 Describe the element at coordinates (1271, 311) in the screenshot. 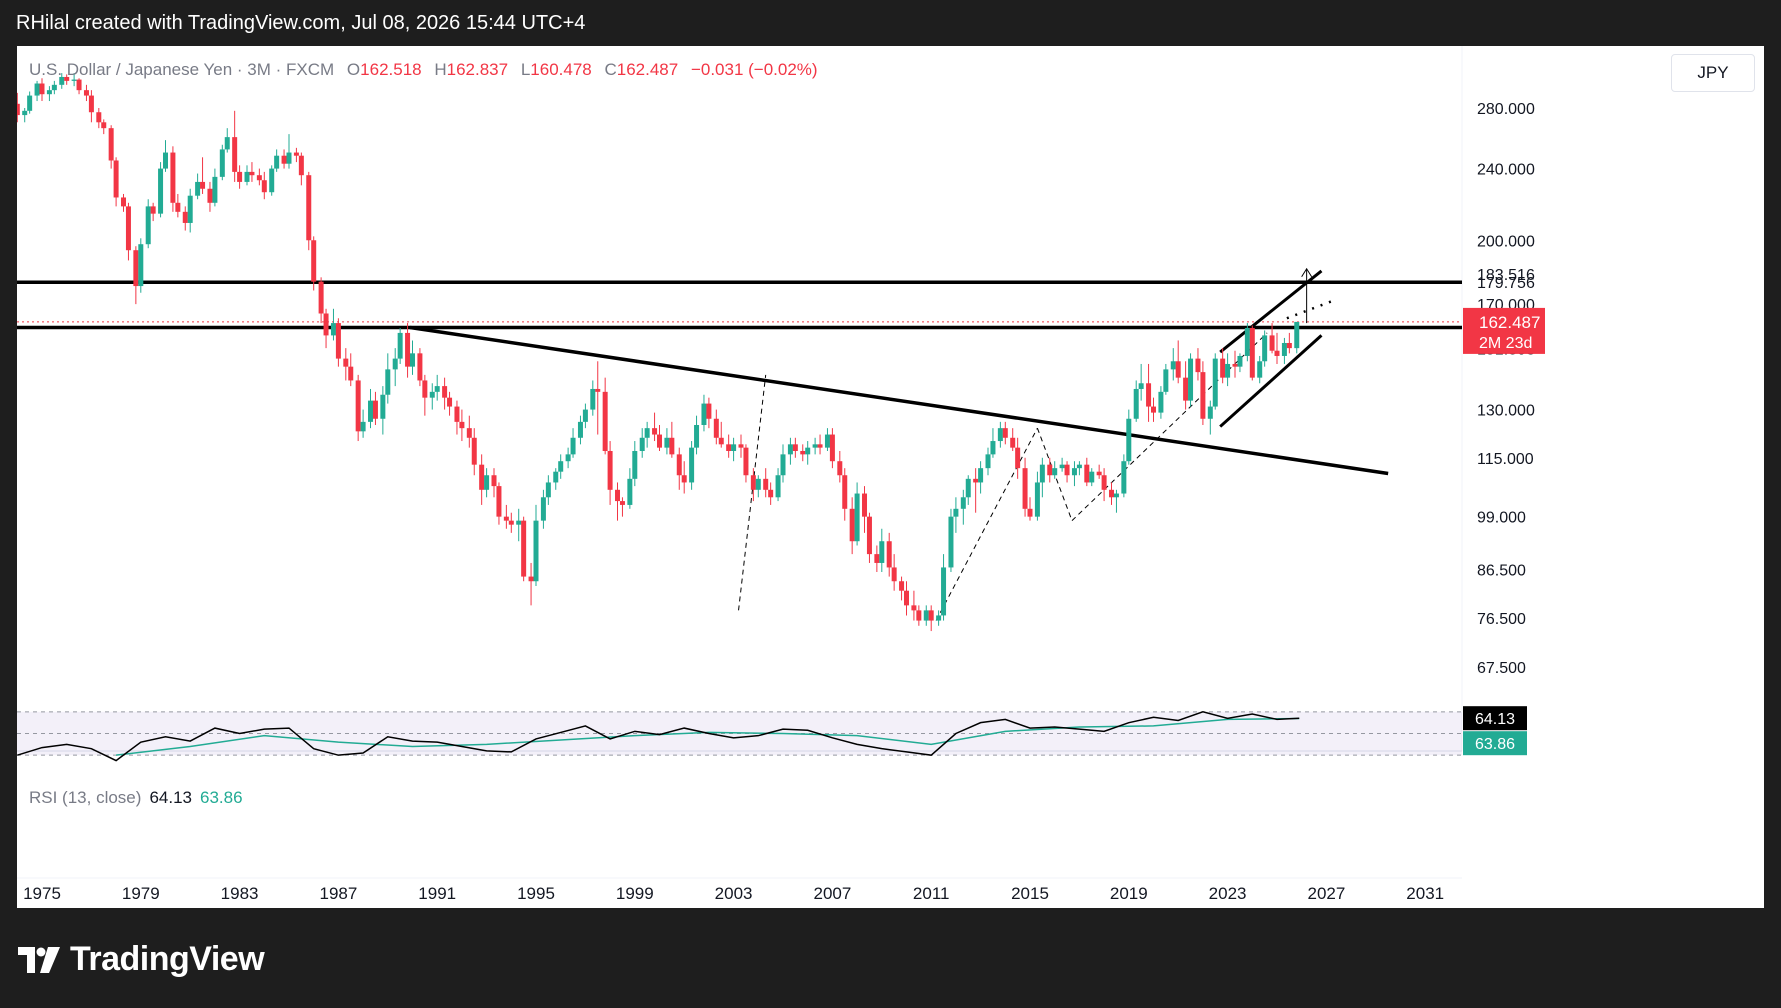

I see `channel-upper-line` at that location.